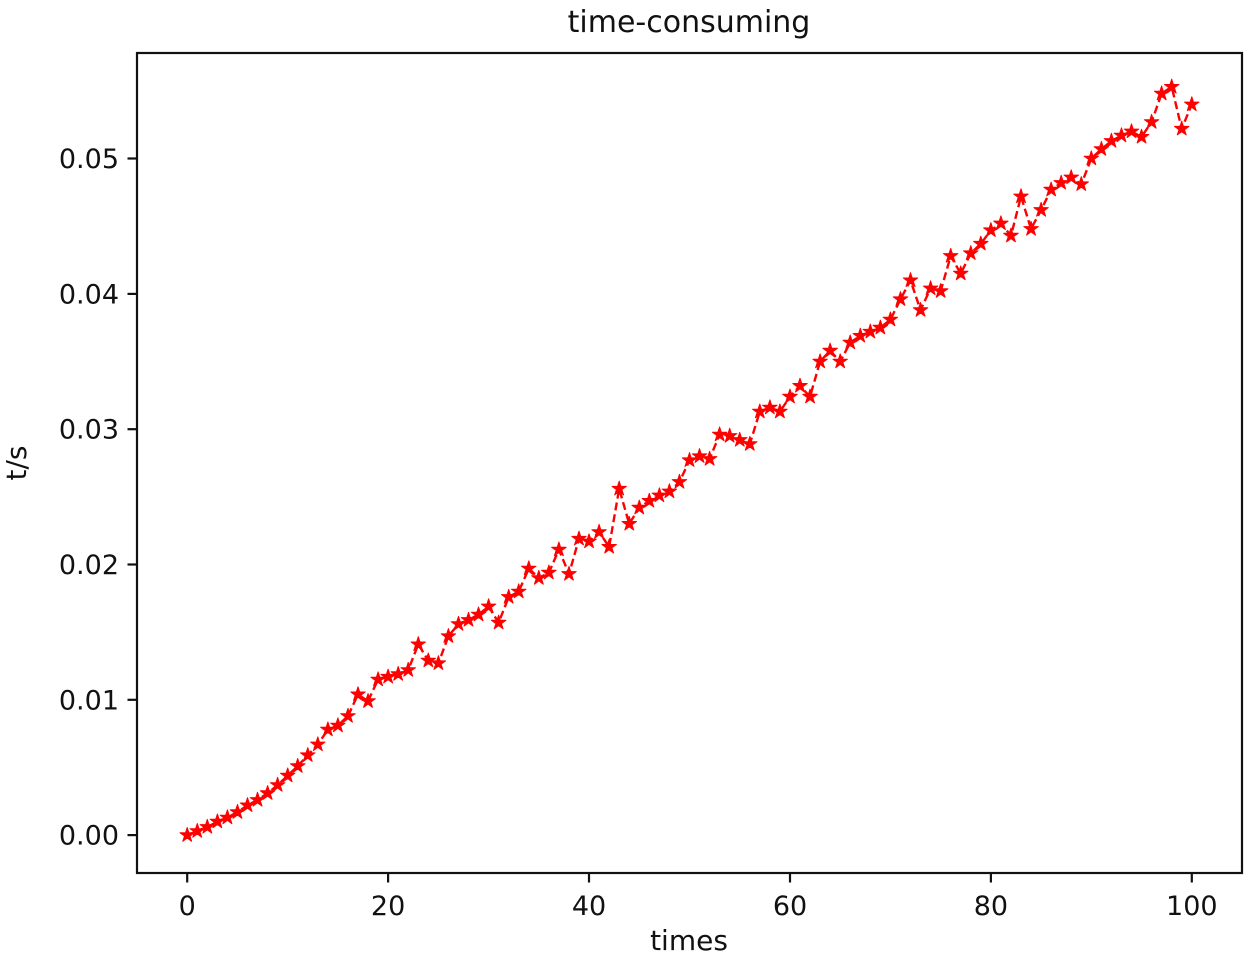 The height and width of the screenshot is (967, 1250). What do you see at coordinates (89, 565) in the screenshot?
I see `y-tick-label: 0.02` at bounding box center [89, 565].